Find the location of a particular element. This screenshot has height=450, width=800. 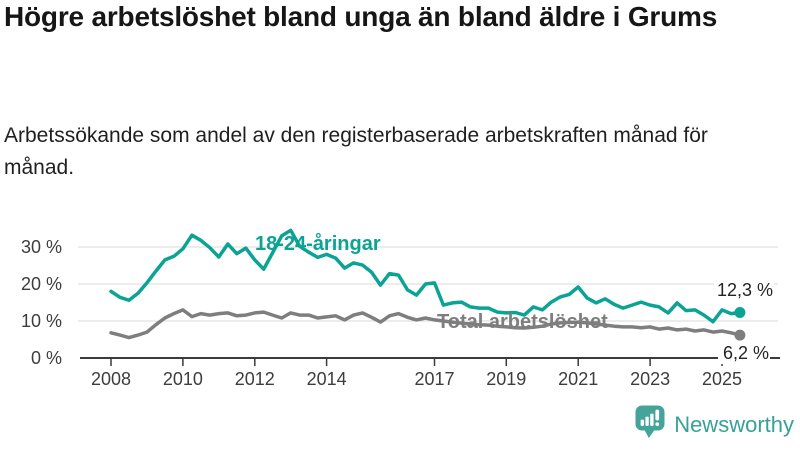

y-tick-label: 10 % is located at coordinates (41, 321).